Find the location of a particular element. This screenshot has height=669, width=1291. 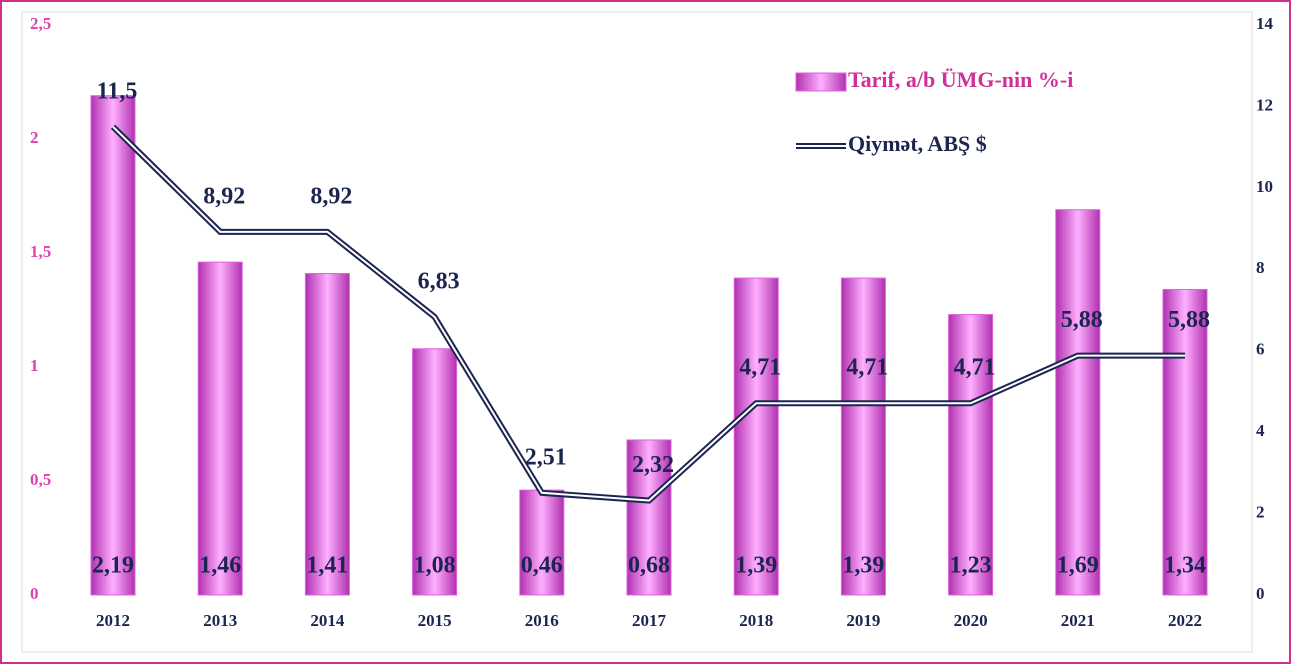

line-value-label: 2,32 is located at coordinates (653, 465).